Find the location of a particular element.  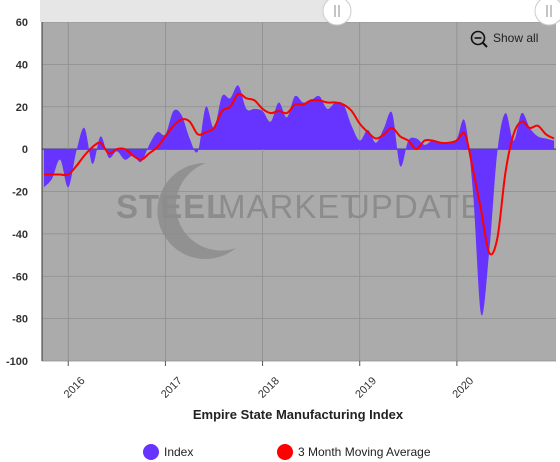

x-tick-label: 2019 is located at coordinates (366, 388).